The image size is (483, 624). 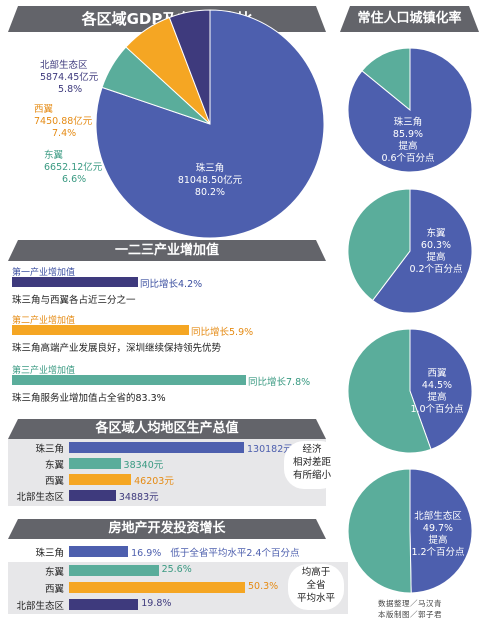 I want to click on industry-secondary-note: 珠三角高端产业发展良好，深圳继续保持领先优势, so click(x=117, y=348).